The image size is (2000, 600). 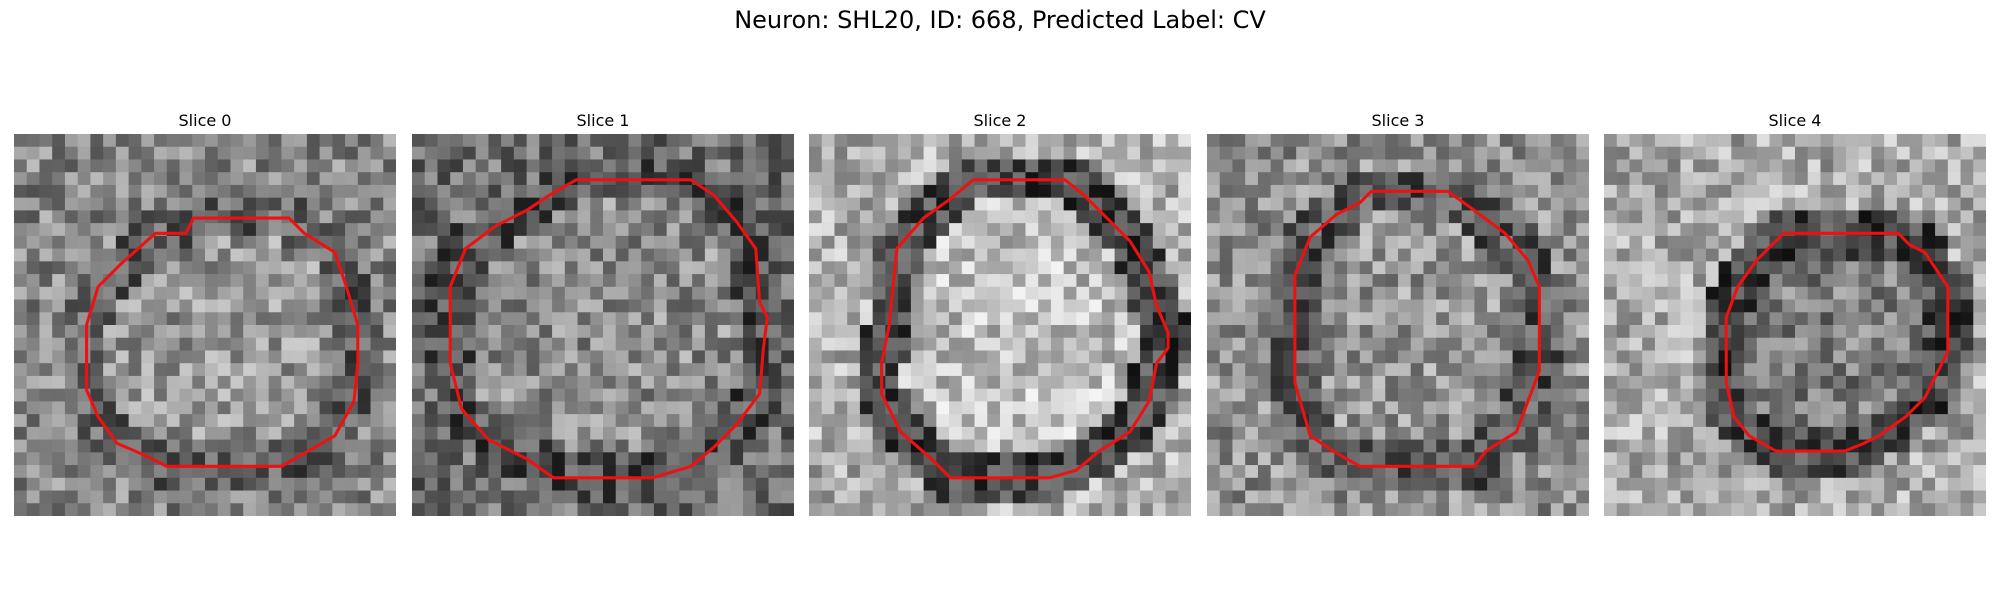 I want to click on slice-panel-2: Slice 2, so click(x=1000, y=312).